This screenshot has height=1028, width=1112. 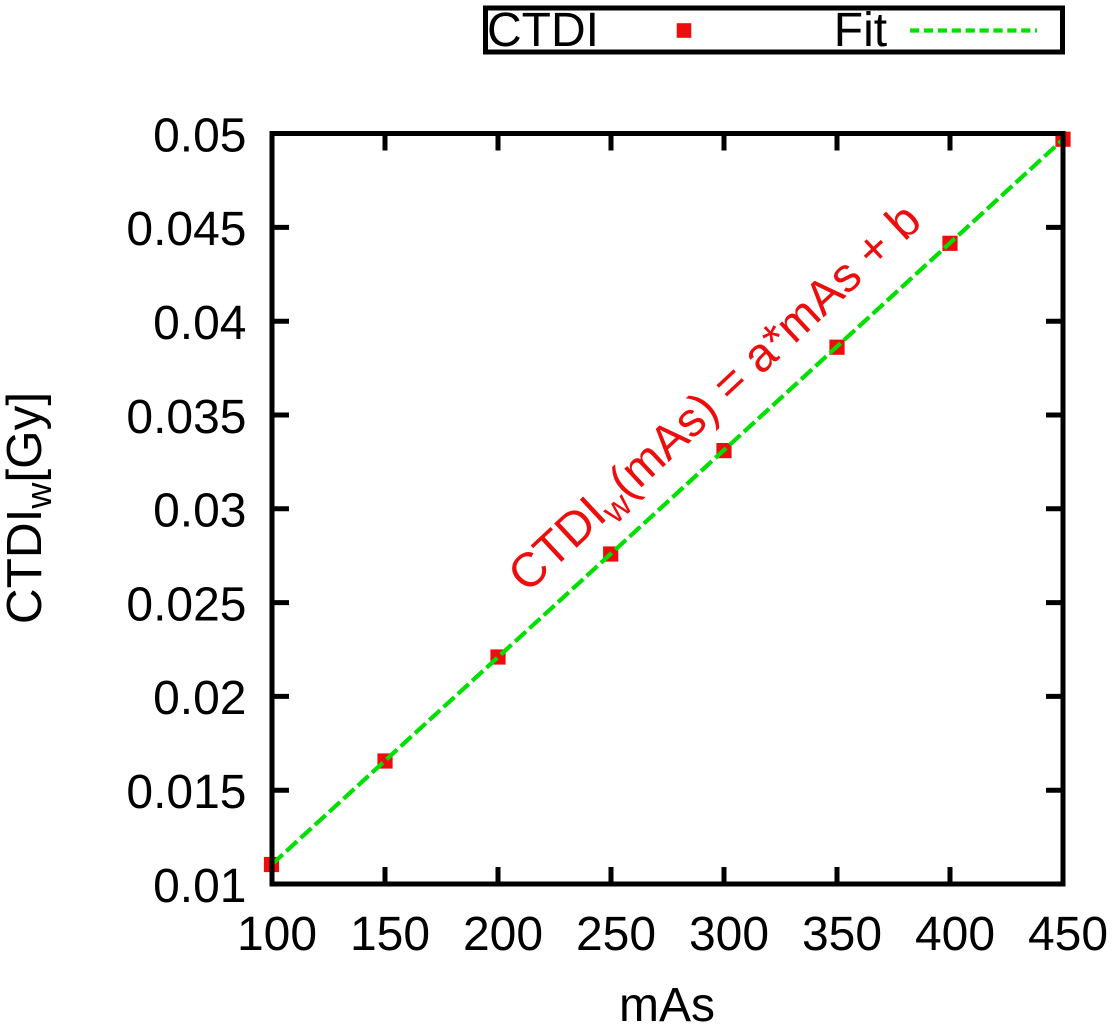 I want to click on svg-text: 450, so click(x=1068, y=934).